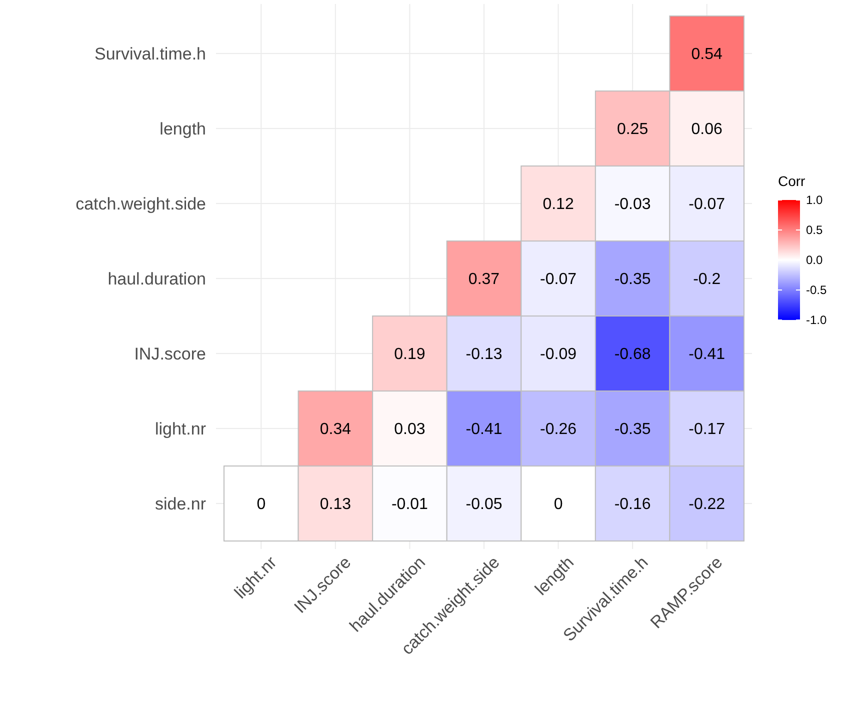  I want to click on y-tick-label: INJ.score, so click(170, 354).